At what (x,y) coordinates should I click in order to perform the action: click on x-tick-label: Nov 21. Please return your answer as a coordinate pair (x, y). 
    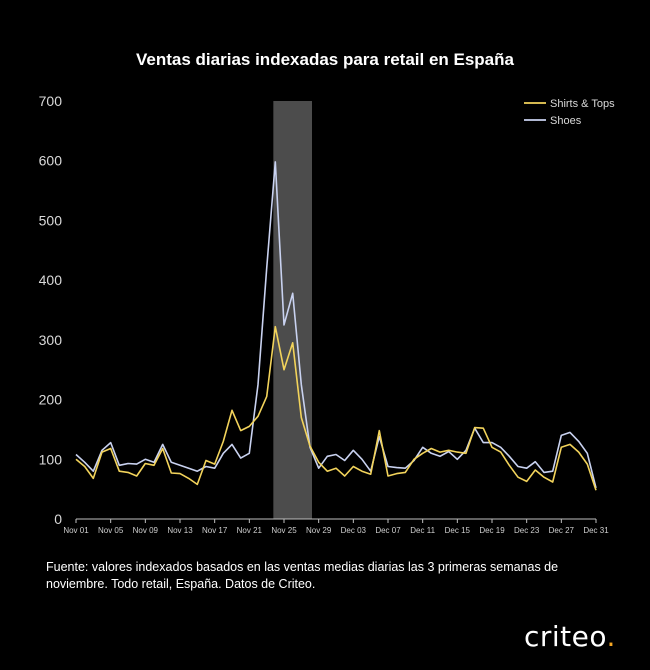
    Looking at the image, I should click on (250, 530).